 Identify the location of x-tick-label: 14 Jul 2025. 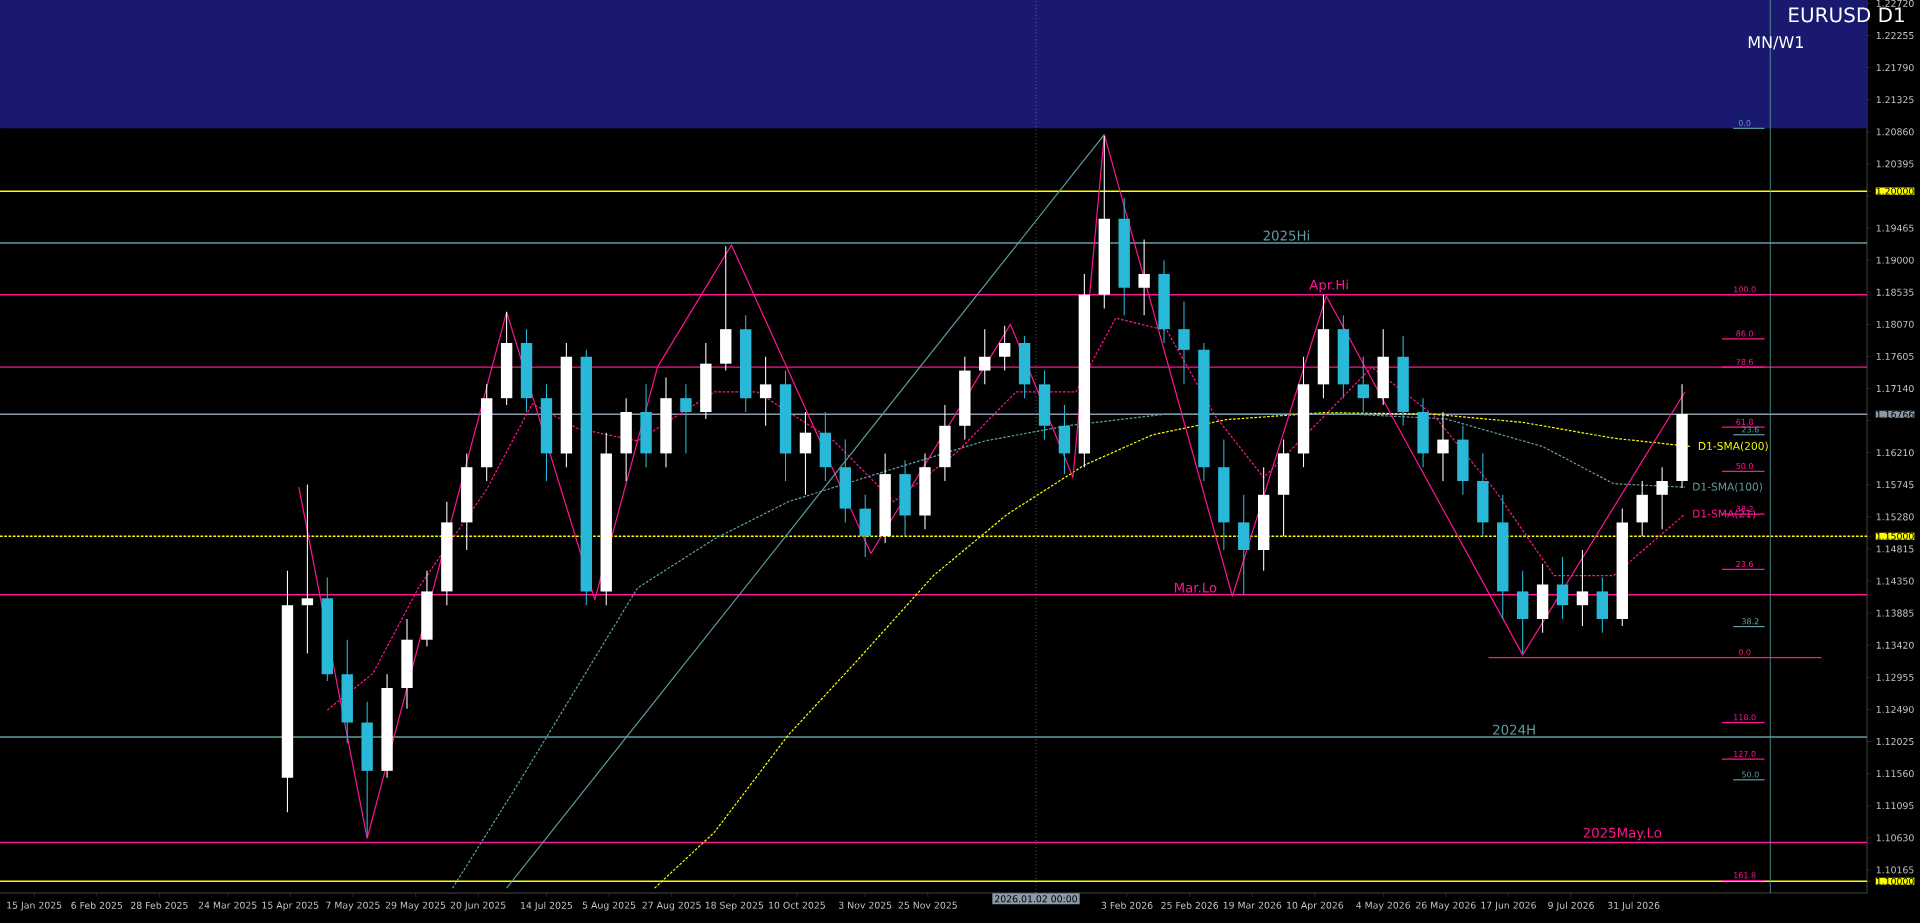
(547, 906).